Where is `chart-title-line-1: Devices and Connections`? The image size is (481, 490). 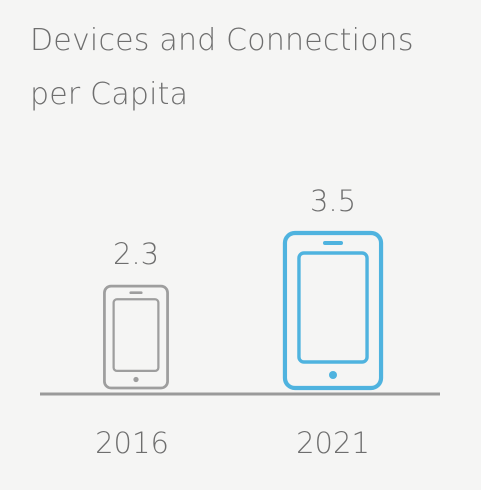 chart-title-line-1: Devices and Connections is located at coordinates (222, 40).